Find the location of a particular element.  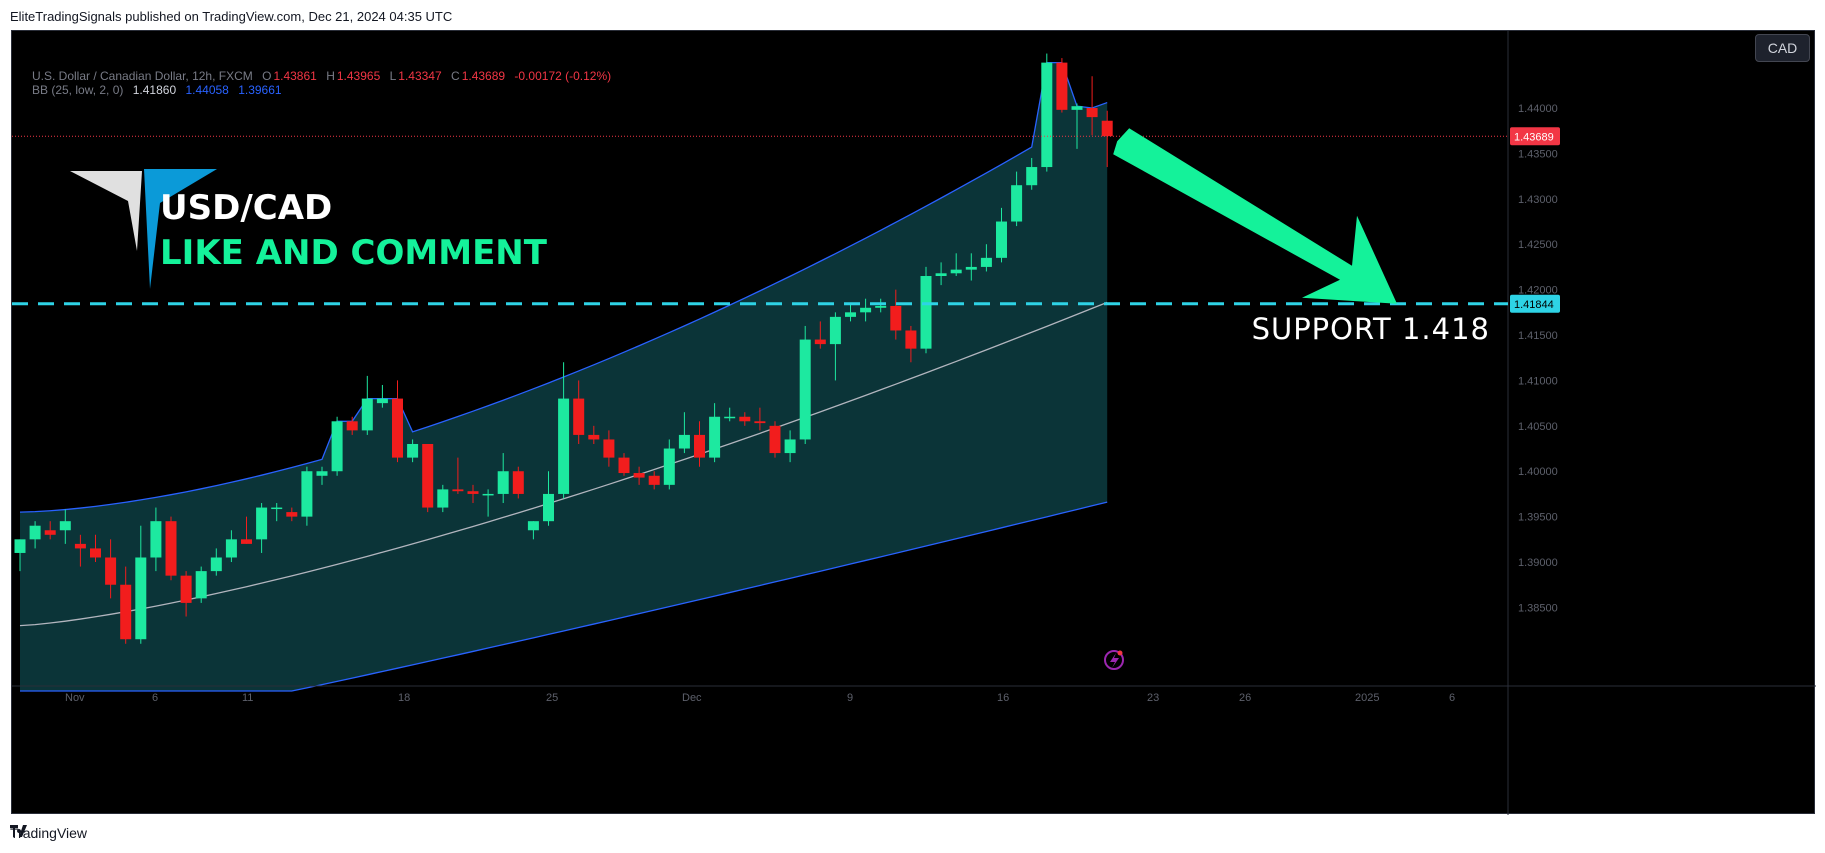

footer-brand: TradingView is located at coordinates (49, 833).